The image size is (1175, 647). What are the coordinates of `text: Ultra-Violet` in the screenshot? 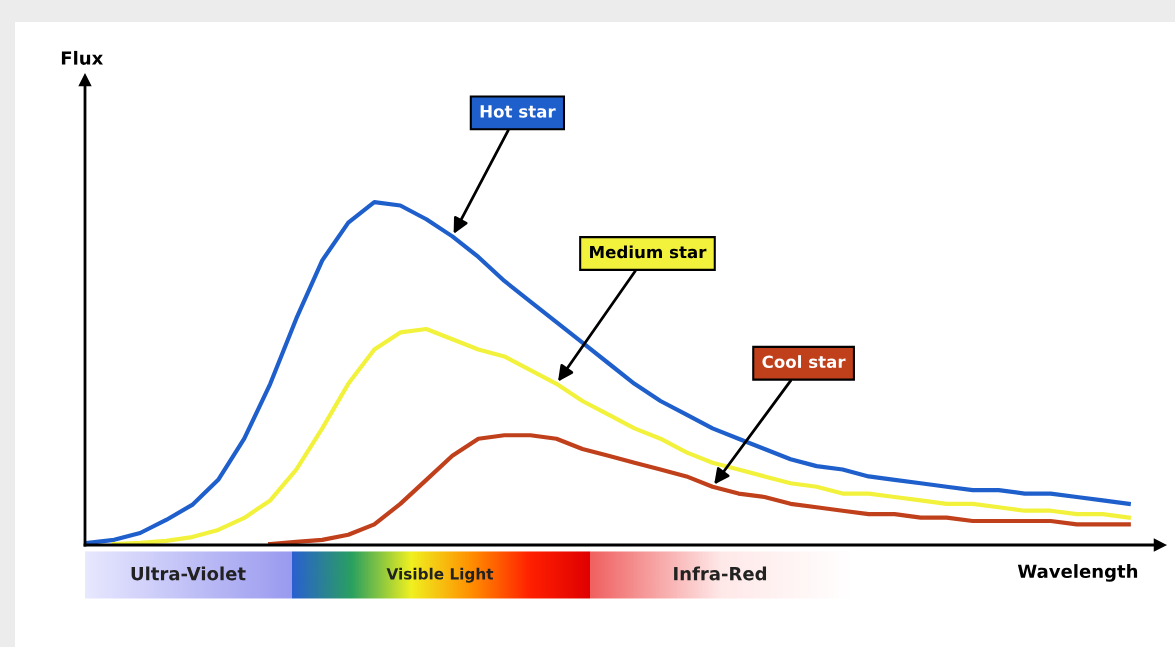 It's located at (188, 573).